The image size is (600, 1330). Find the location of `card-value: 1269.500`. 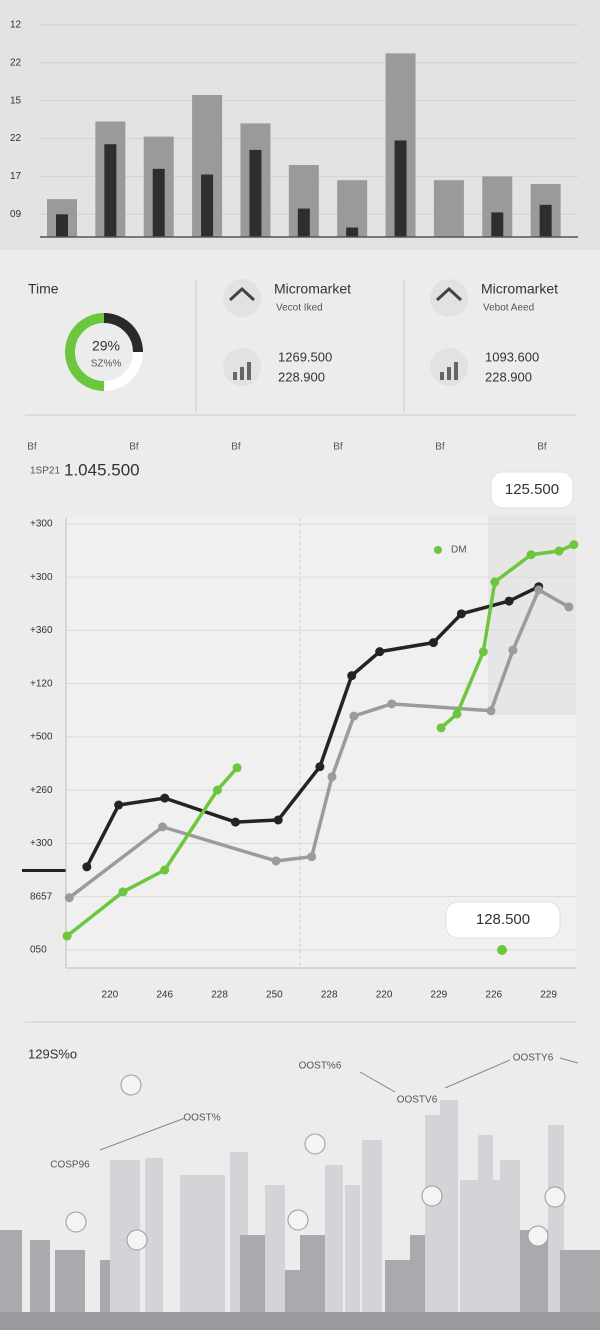

card-value: 1269.500 is located at coordinates (305, 356).